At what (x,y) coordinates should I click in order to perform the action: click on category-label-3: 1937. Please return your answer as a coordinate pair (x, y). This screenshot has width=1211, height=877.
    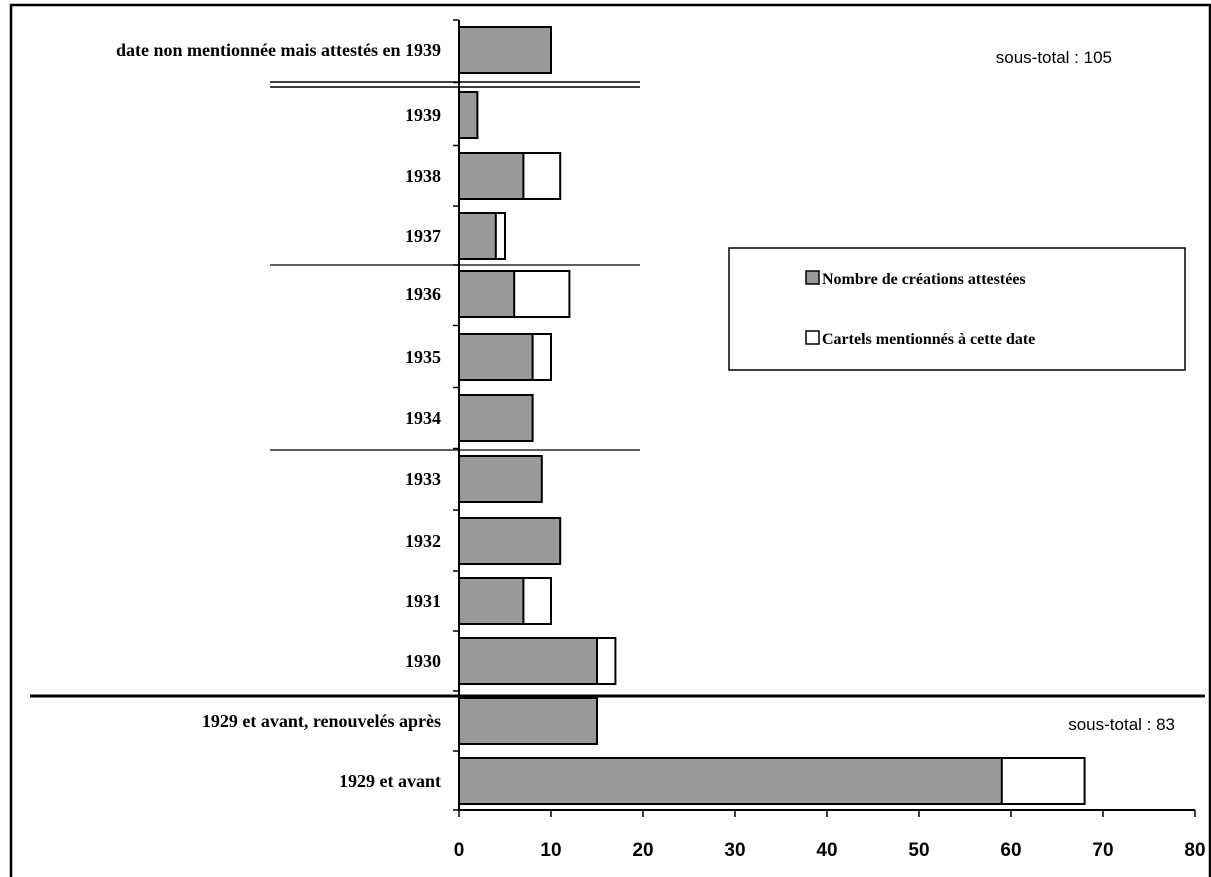
    Looking at the image, I should click on (423, 236).